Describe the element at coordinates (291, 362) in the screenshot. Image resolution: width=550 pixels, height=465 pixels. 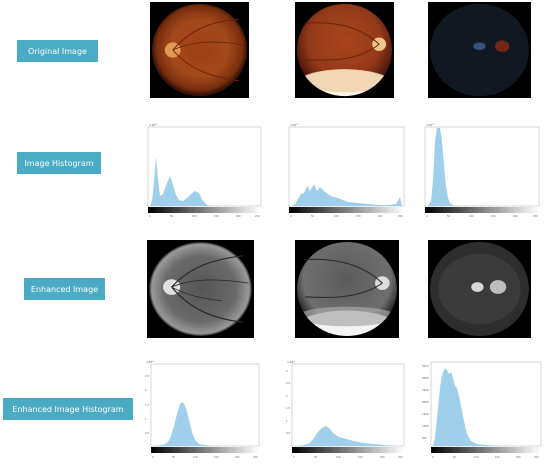
I see `enhanced-histogram-2-y-exponent: ×10⁴` at that location.